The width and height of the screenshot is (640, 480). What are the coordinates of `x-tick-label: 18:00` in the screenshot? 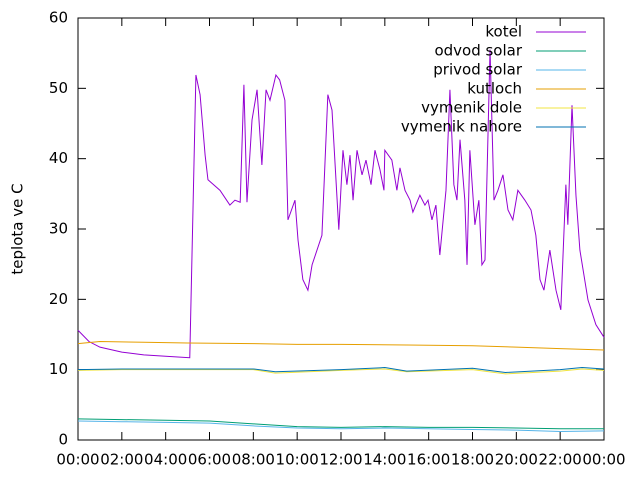 It's located at (472, 460).